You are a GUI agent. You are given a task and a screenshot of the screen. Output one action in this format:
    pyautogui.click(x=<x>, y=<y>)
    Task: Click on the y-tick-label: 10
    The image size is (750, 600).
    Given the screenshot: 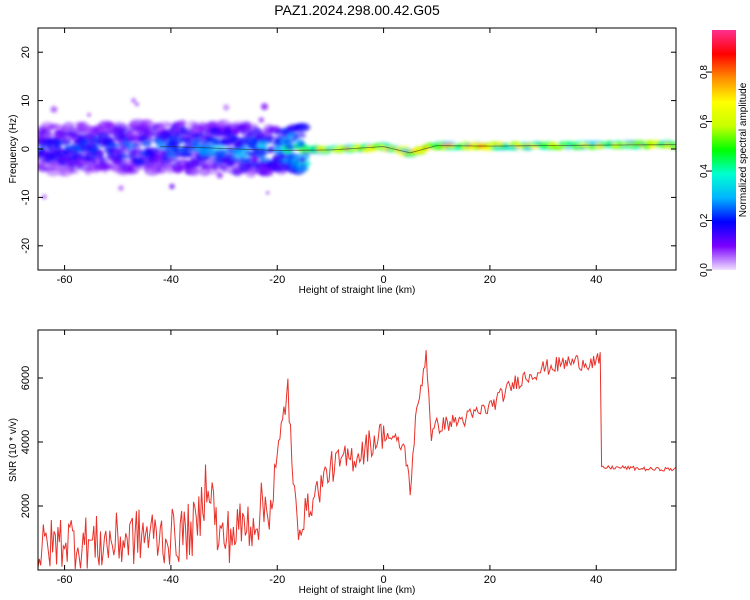 What is the action you would take?
    pyautogui.click(x=26, y=100)
    